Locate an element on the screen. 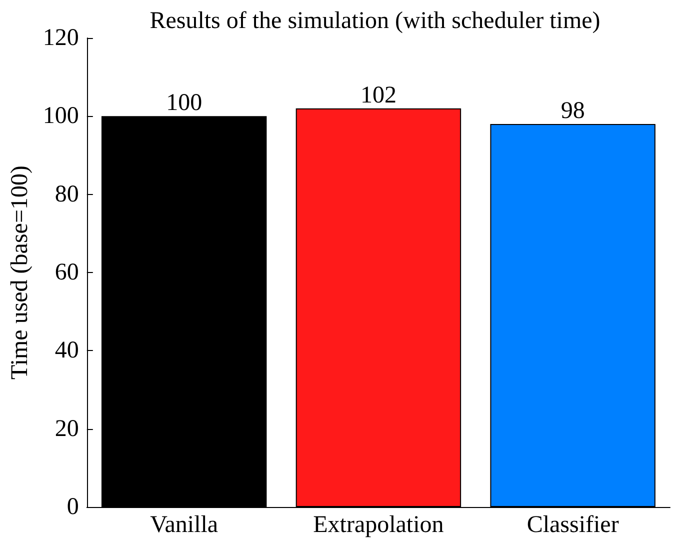 The image size is (674, 540). data-label: 98 is located at coordinates (572, 111).